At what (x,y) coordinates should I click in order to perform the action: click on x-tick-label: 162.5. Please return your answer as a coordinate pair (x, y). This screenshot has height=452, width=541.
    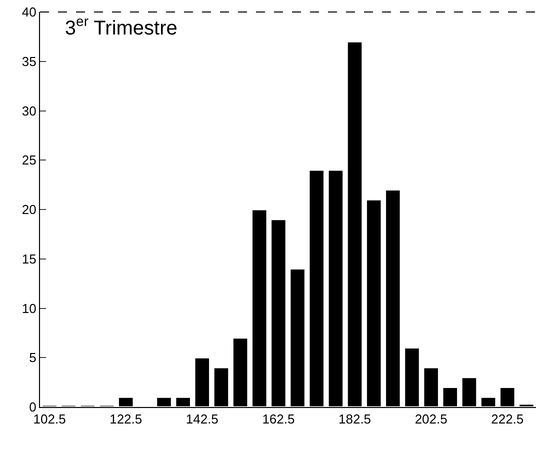
    Looking at the image, I should click on (278, 419).